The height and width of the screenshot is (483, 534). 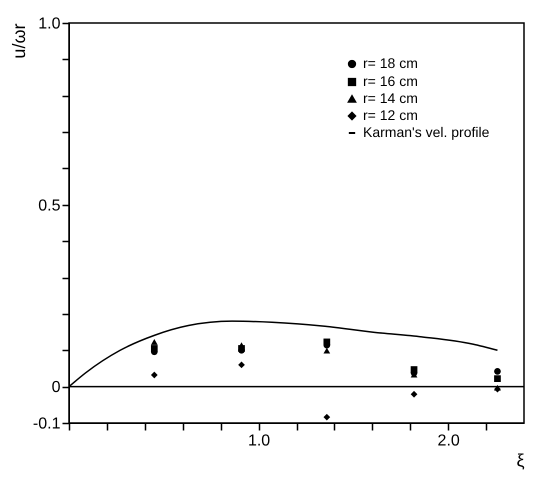 I want to click on legend-label: r= 18 cm, so click(x=390, y=63).